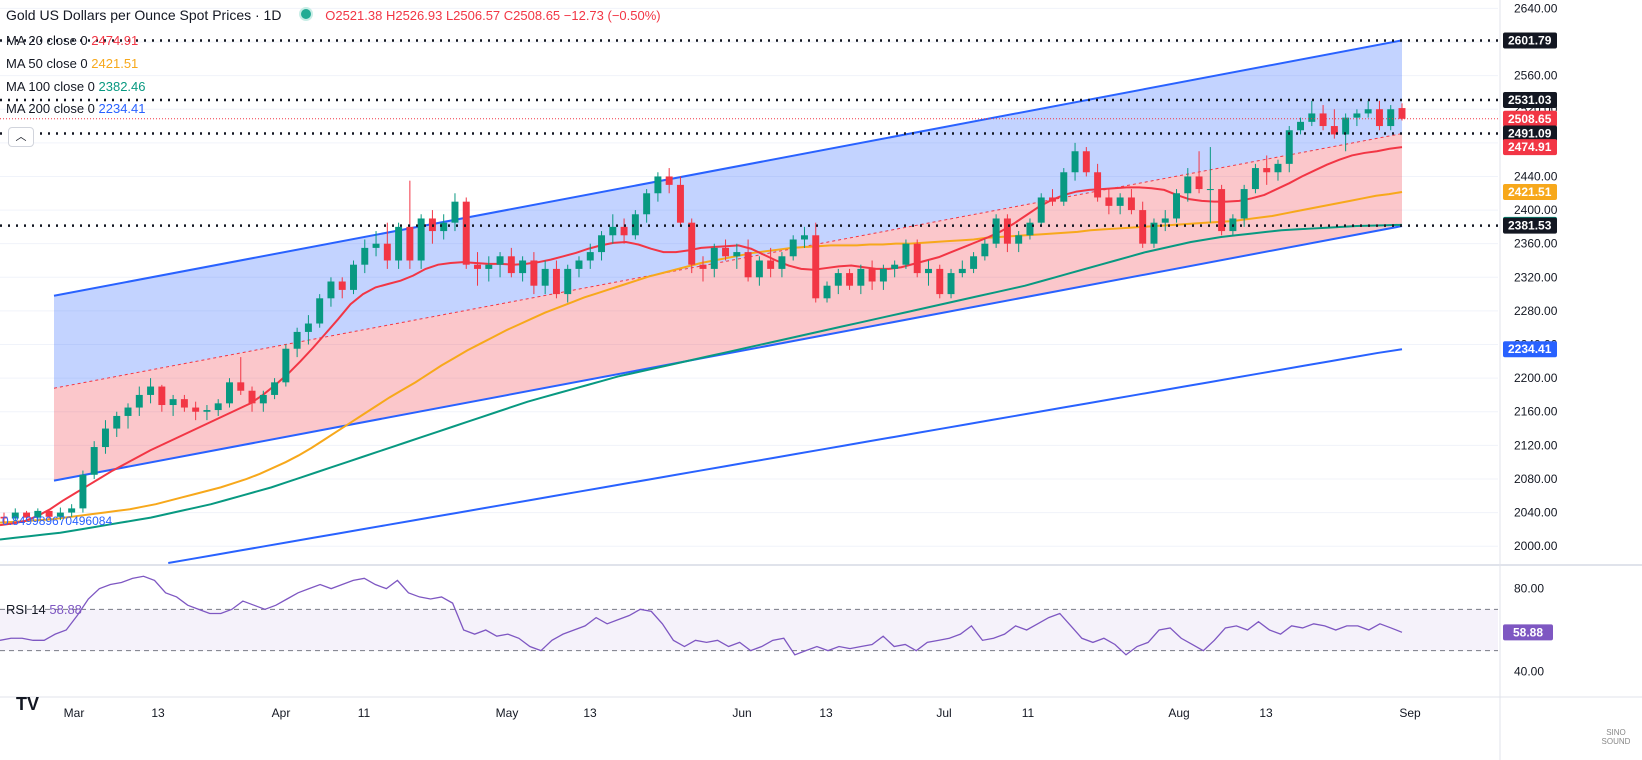 The image size is (1642, 760). Describe the element at coordinates (1536, 76) in the screenshot. I see `price-tick-label: 2560.00` at that location.